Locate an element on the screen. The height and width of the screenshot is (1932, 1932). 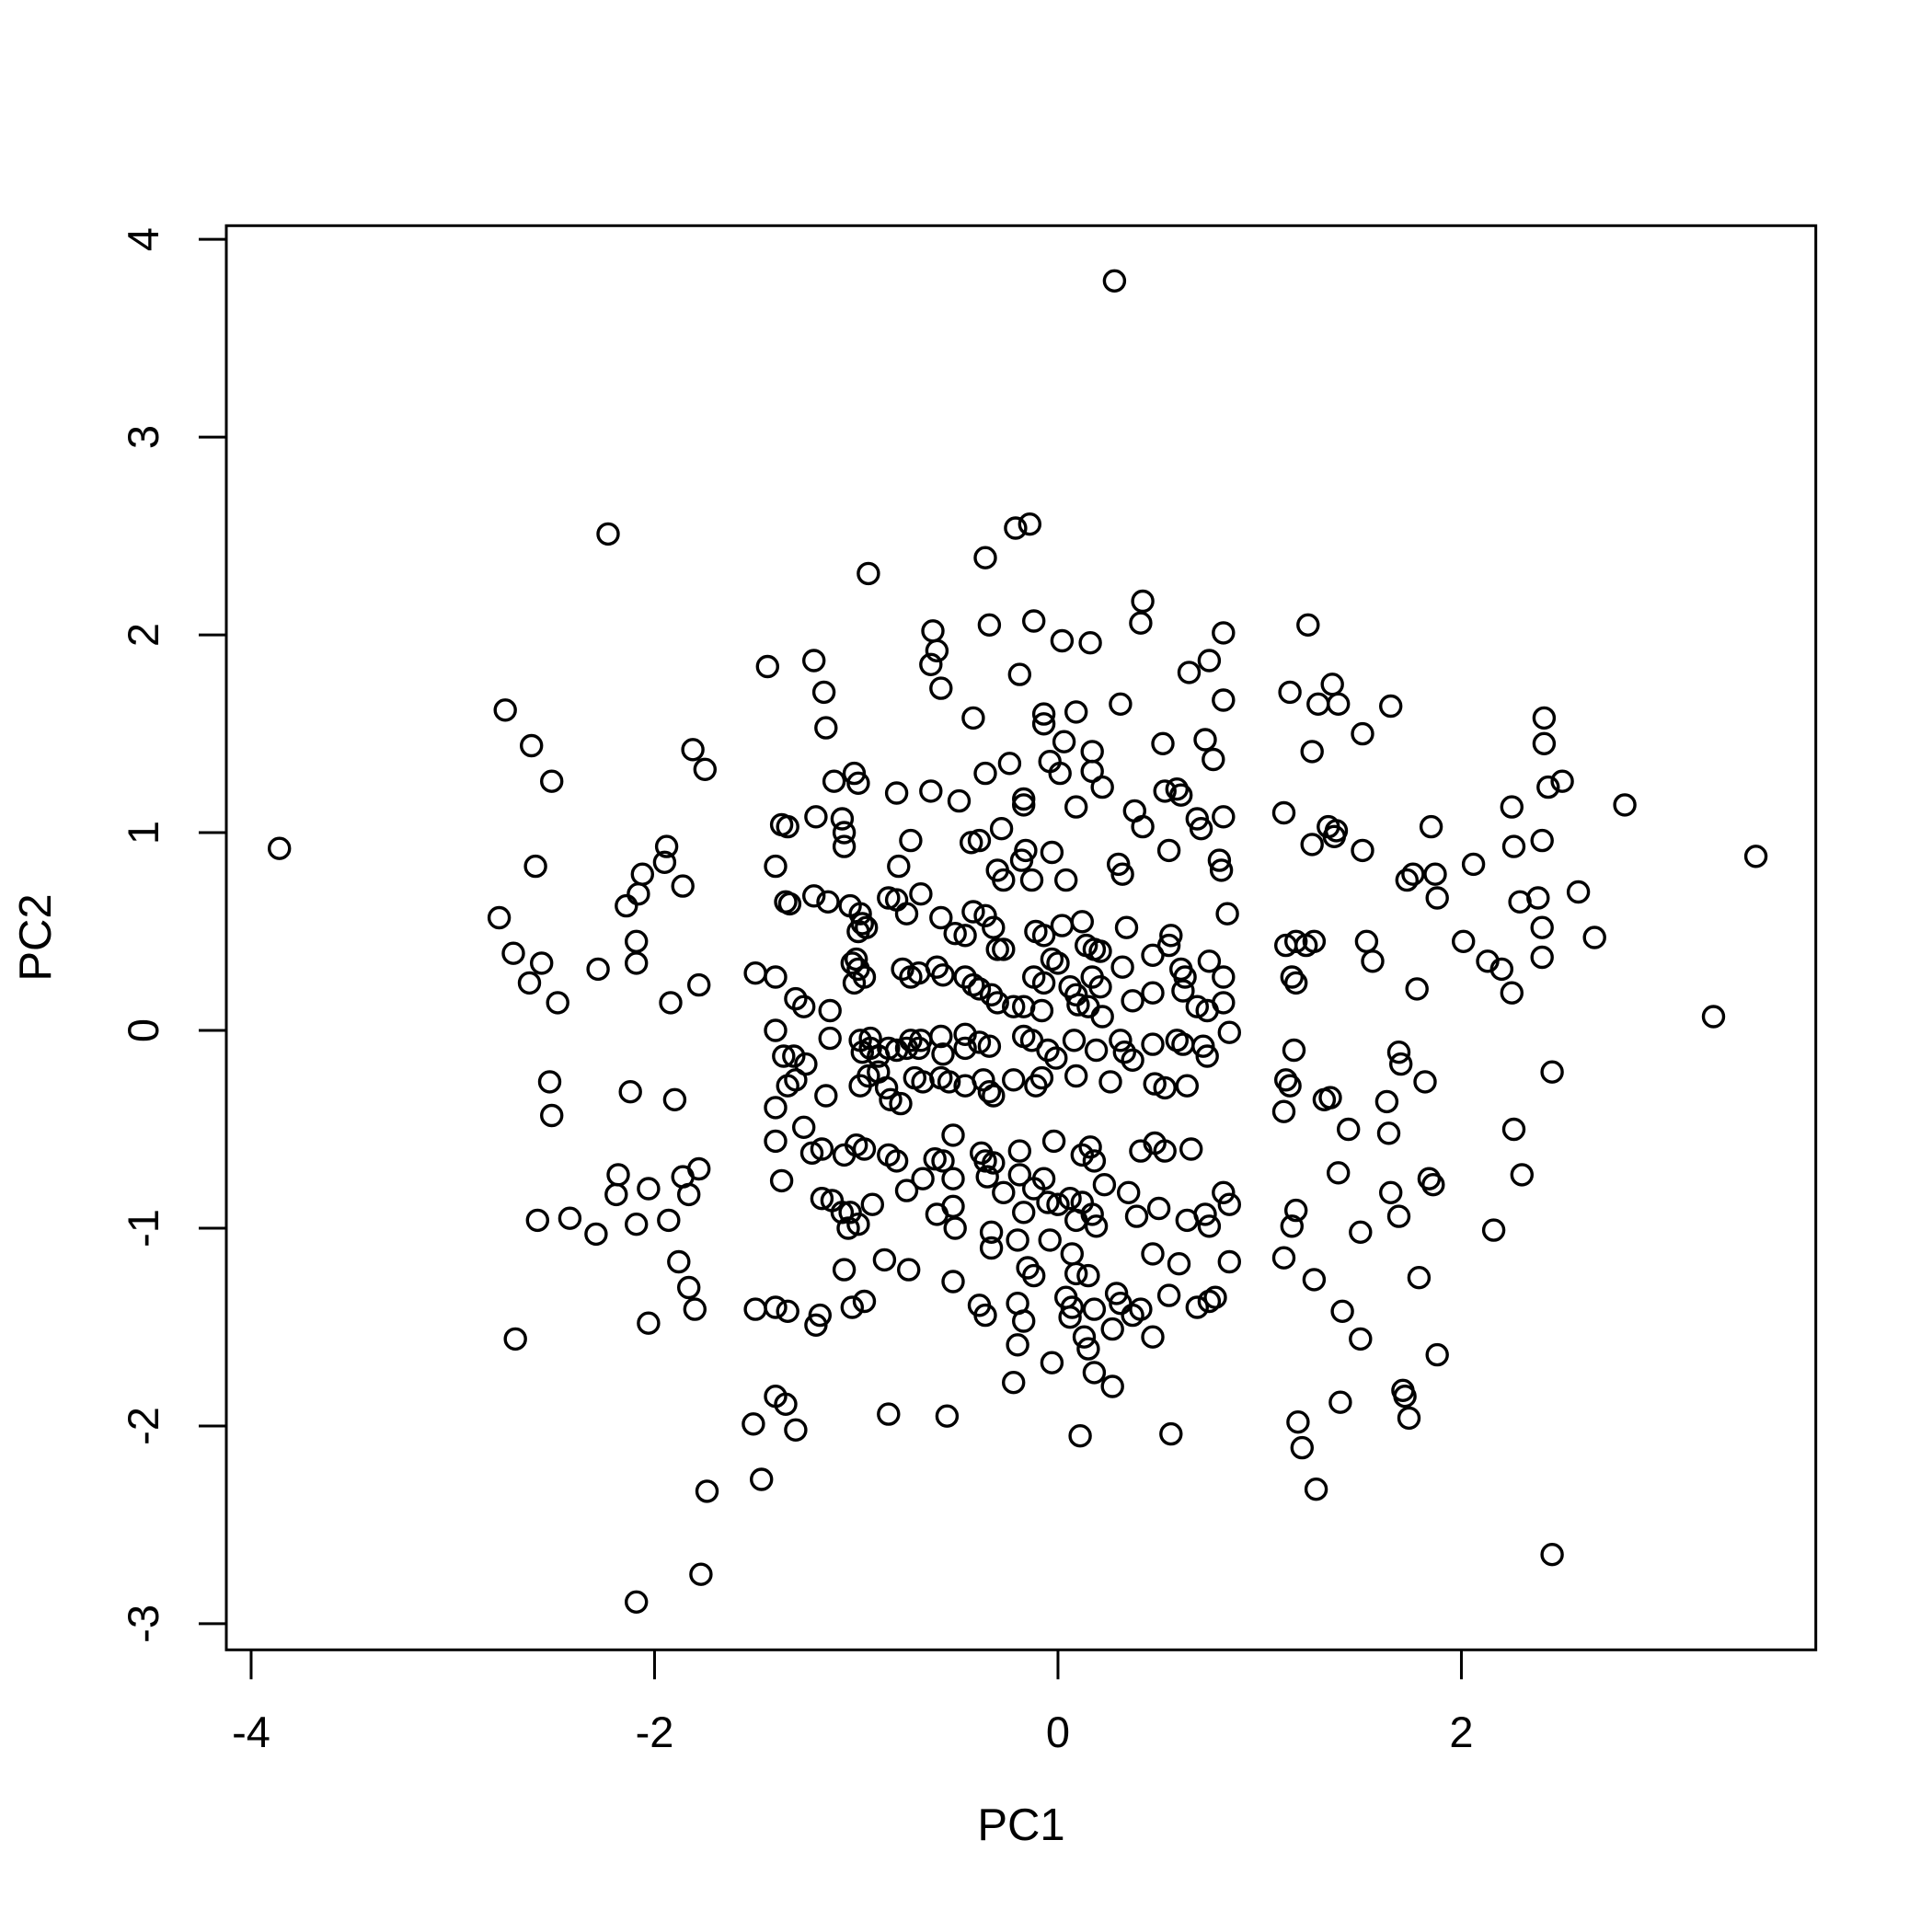
y-tick-label: 1 is located at coordinates (143, 833).